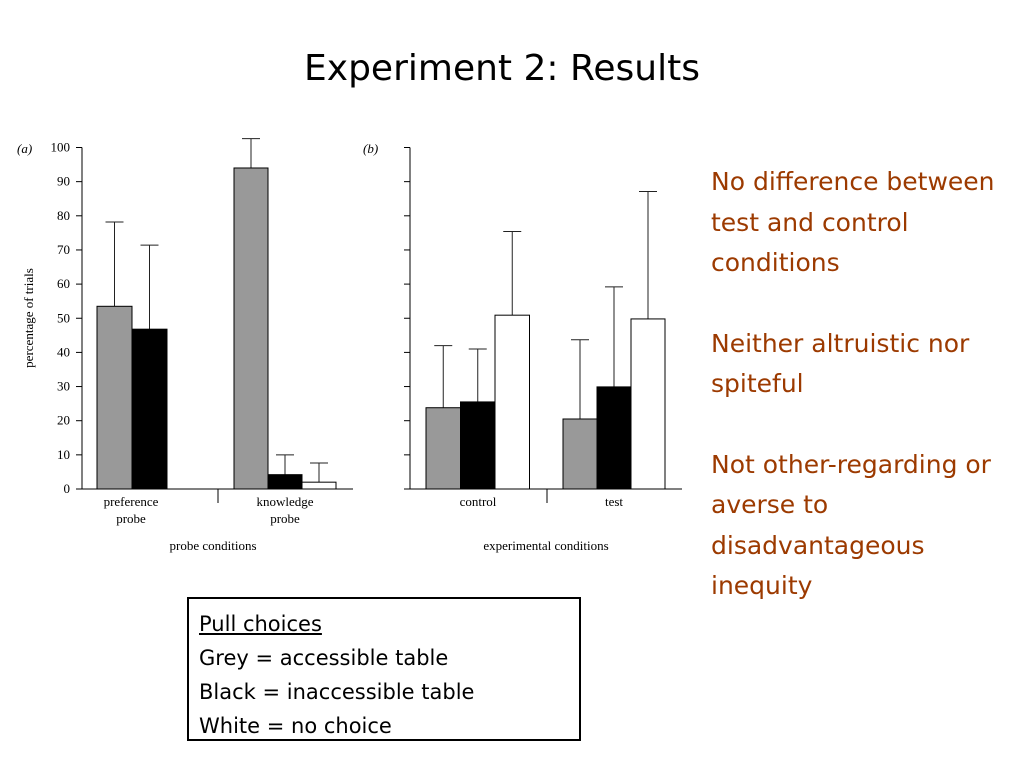  What do you see at coordinates (370, 148) in the screenshot?
I see `chart-b-panel-label: (b)` at bounding box center [370, 148].